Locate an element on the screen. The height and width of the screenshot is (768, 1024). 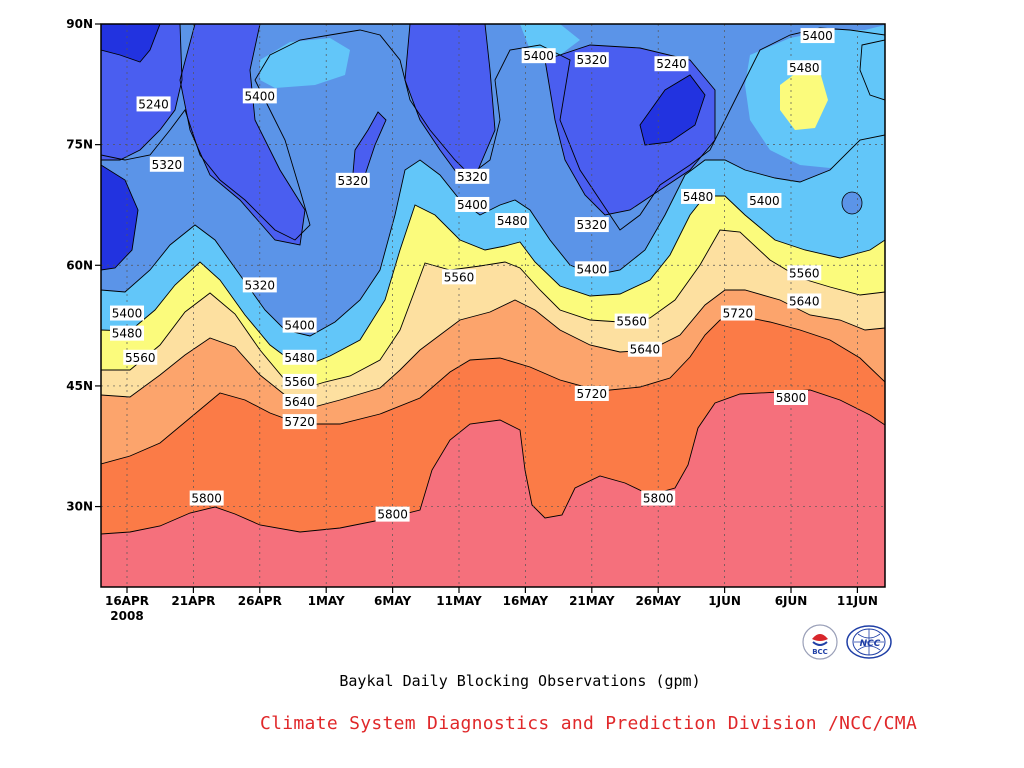
pocket-5320-may is located at coordinates (450, 102).